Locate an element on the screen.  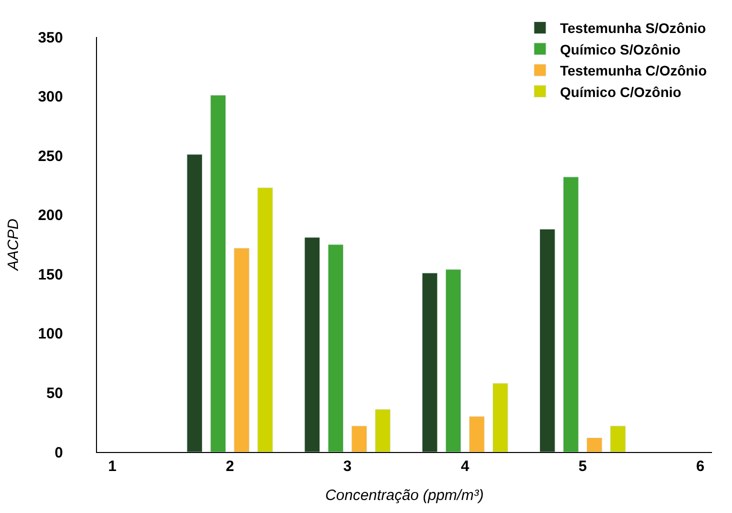
y-tick-label: 0 is located at coordinates (58, 453).